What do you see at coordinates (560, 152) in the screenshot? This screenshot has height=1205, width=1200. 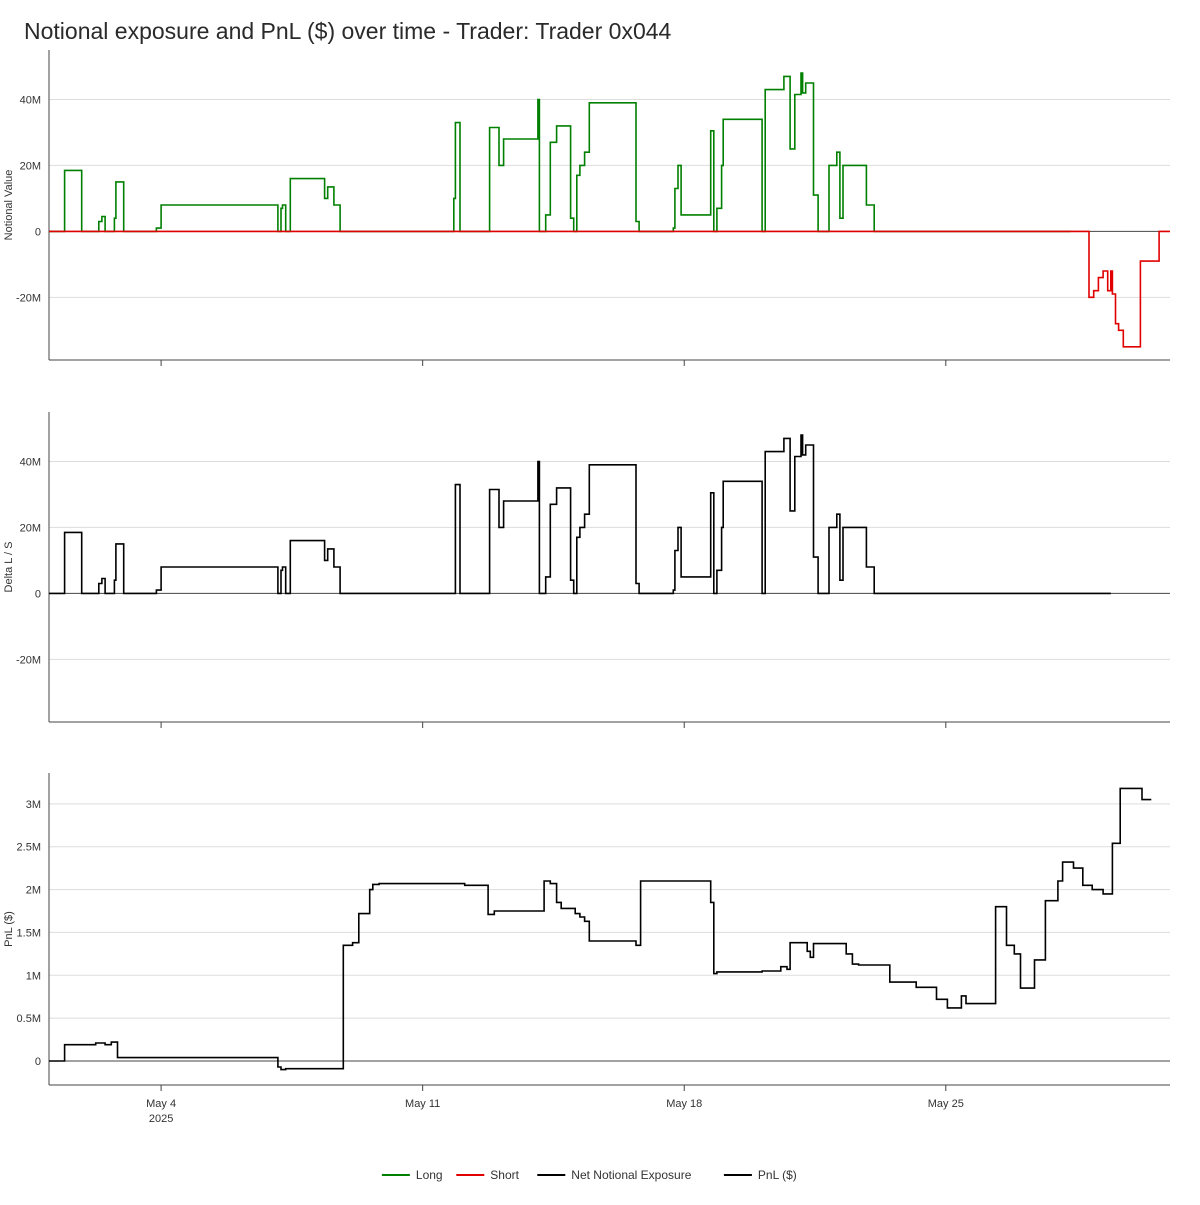 I see `series-line-long` at bounding box center [560, 152].